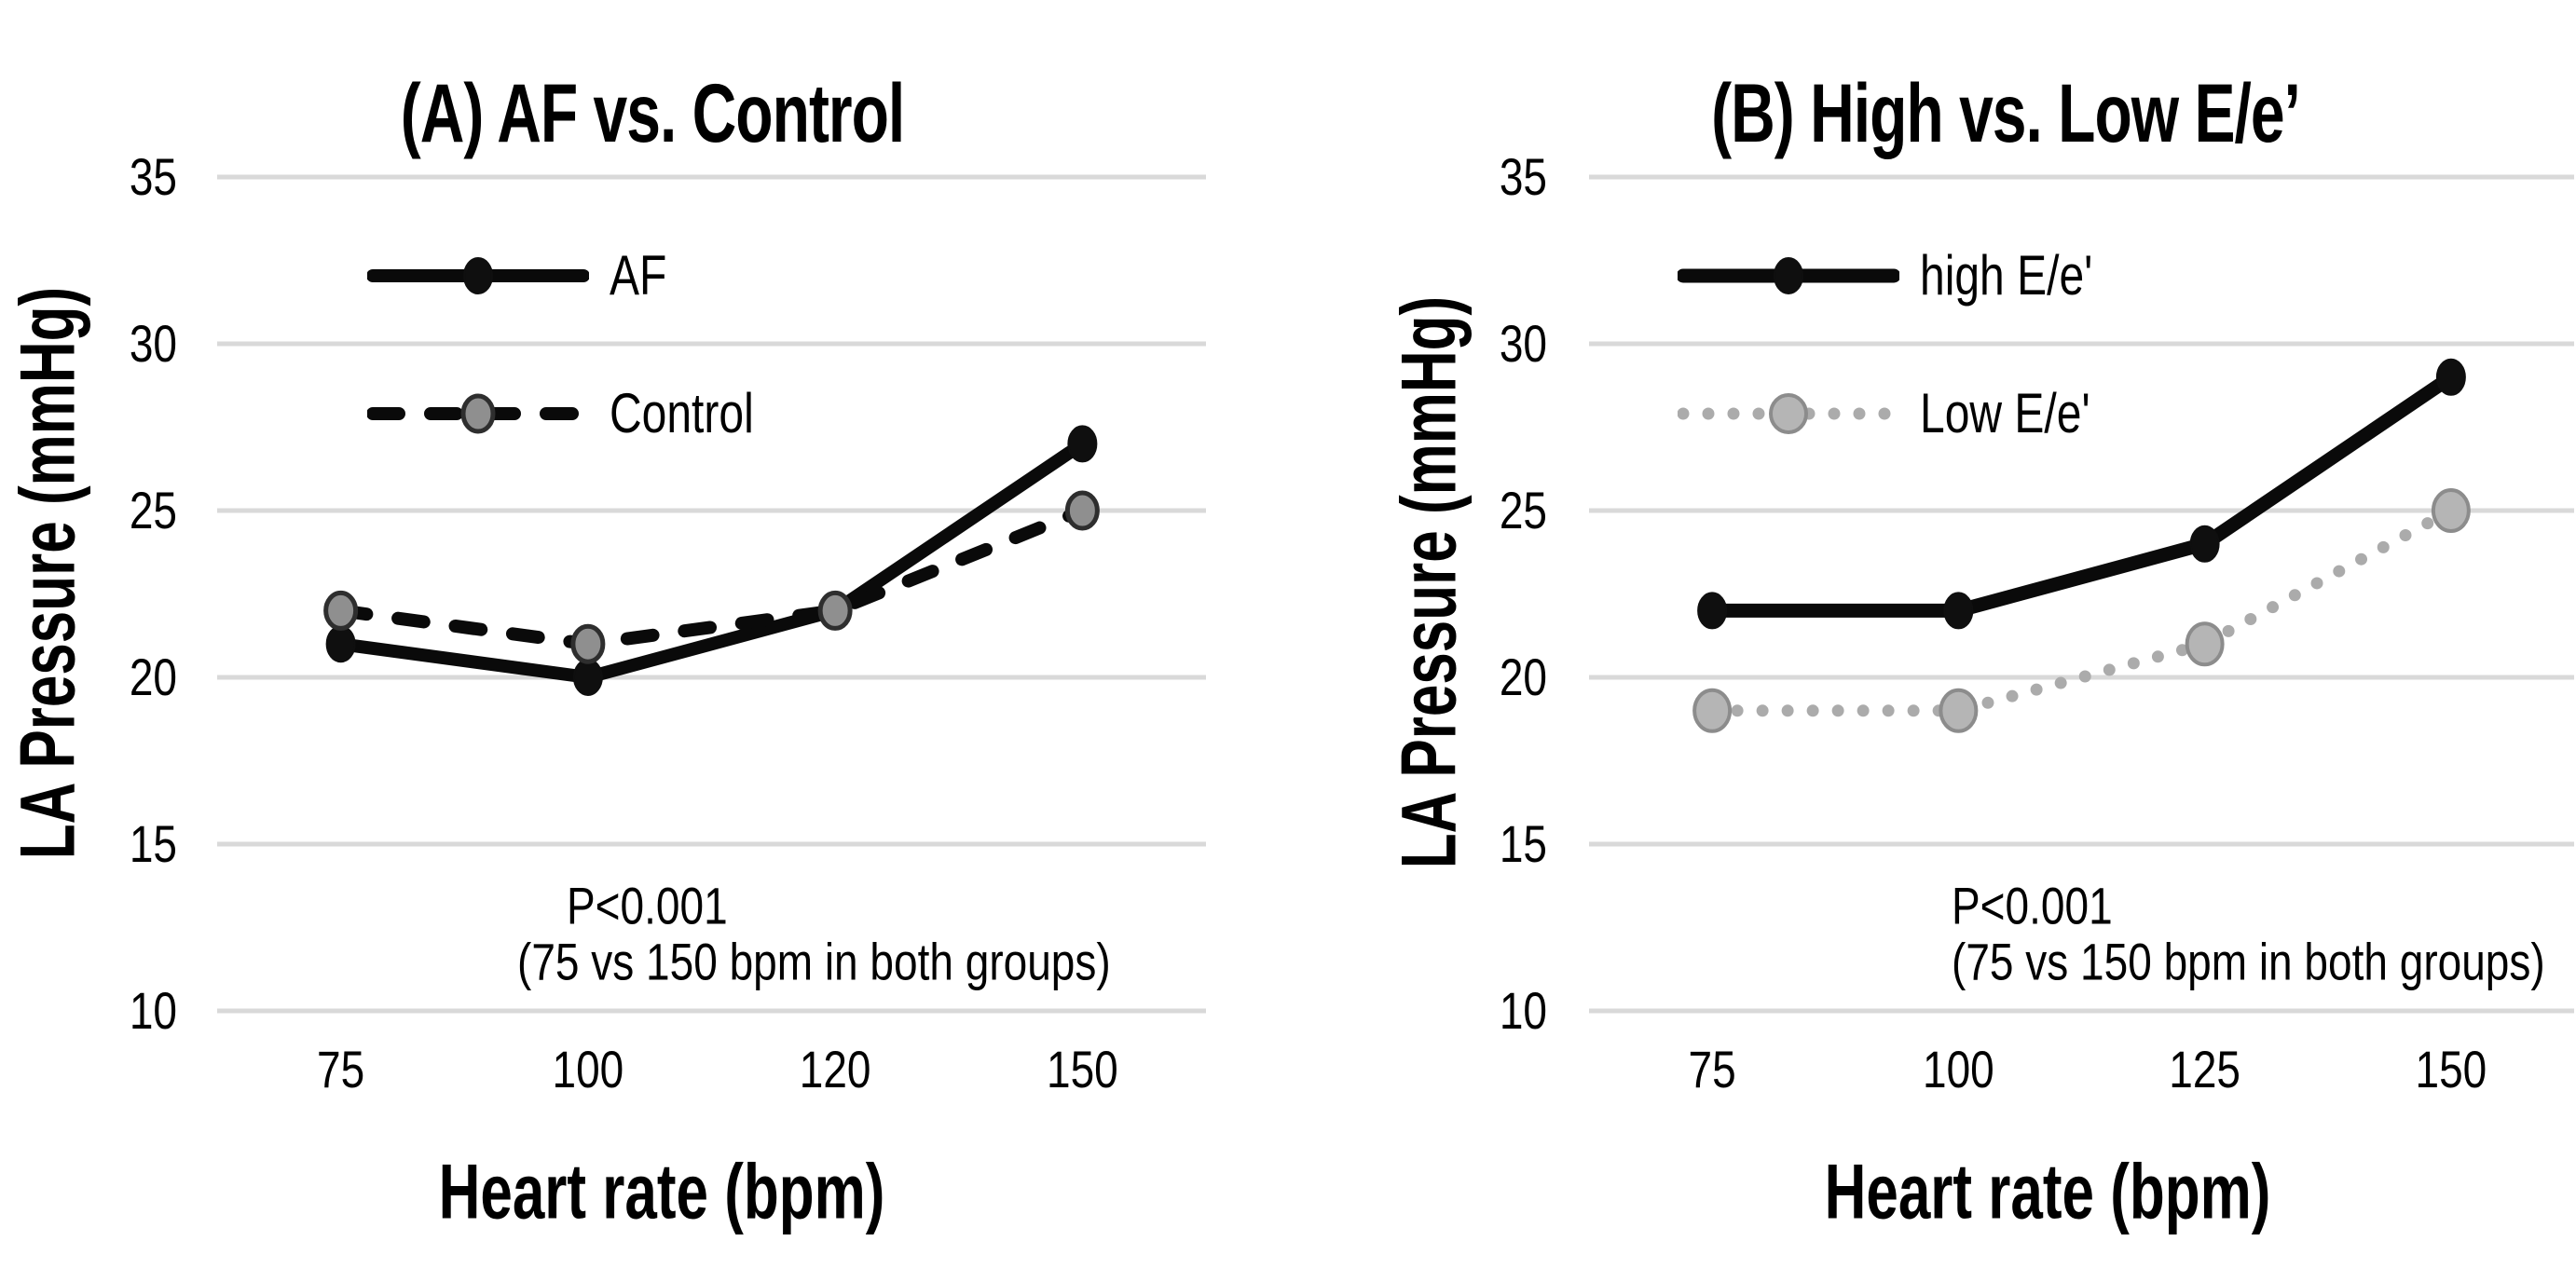 Image resolution: width=2576 pixels, height=1282 pixels. What do you see at coordinates (2204, 1069) in the screenshot?
I see `x-tick-label-125: 125` at bounding box center [2204, 1069].